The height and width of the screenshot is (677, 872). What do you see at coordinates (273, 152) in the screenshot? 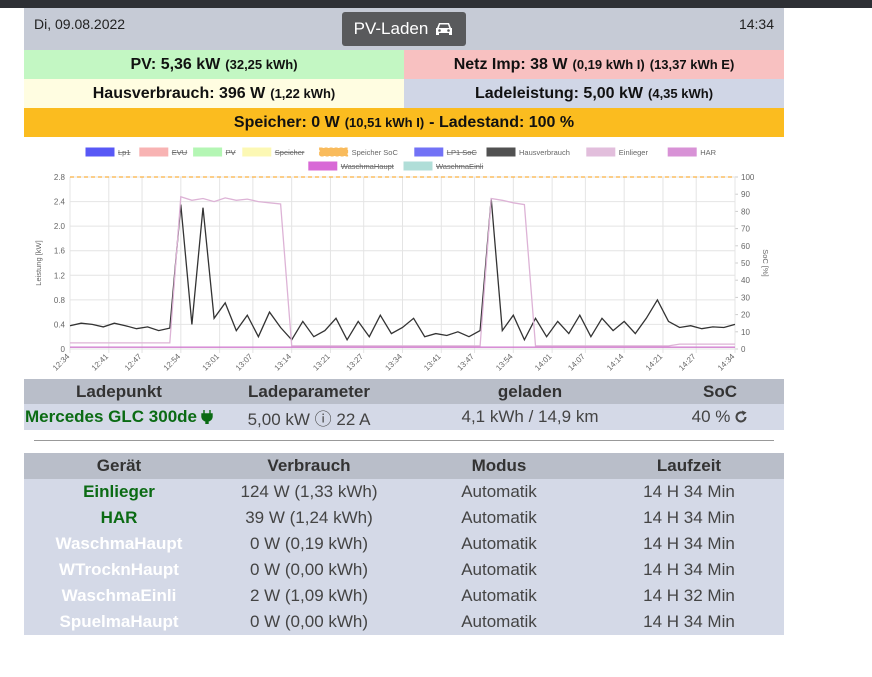
I see `legend-item: Speicher` at bounding box center [273, 152].